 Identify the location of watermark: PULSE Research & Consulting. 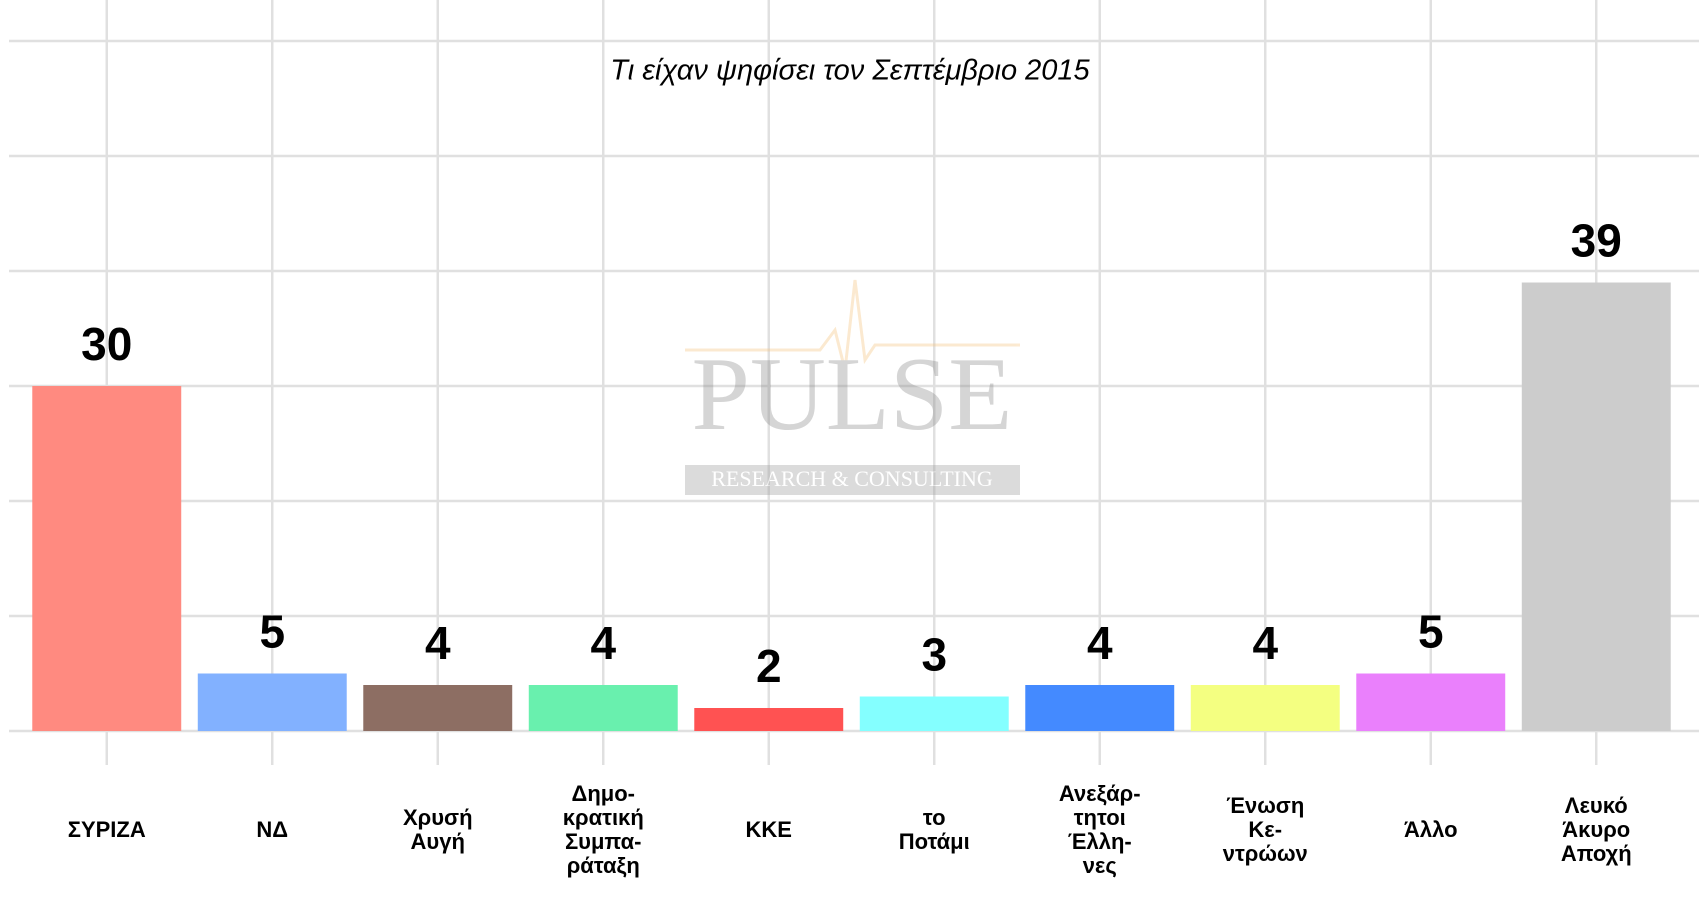
(852, 387).